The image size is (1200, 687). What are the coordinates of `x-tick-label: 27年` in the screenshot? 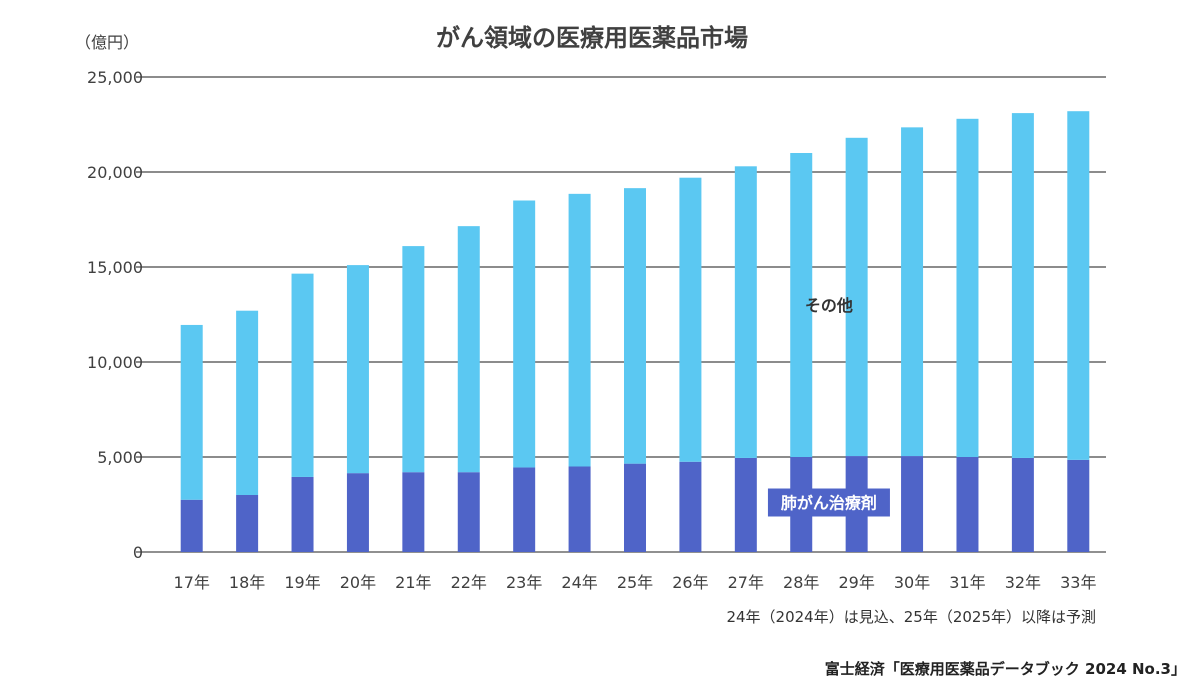 It's located at (746, 582).